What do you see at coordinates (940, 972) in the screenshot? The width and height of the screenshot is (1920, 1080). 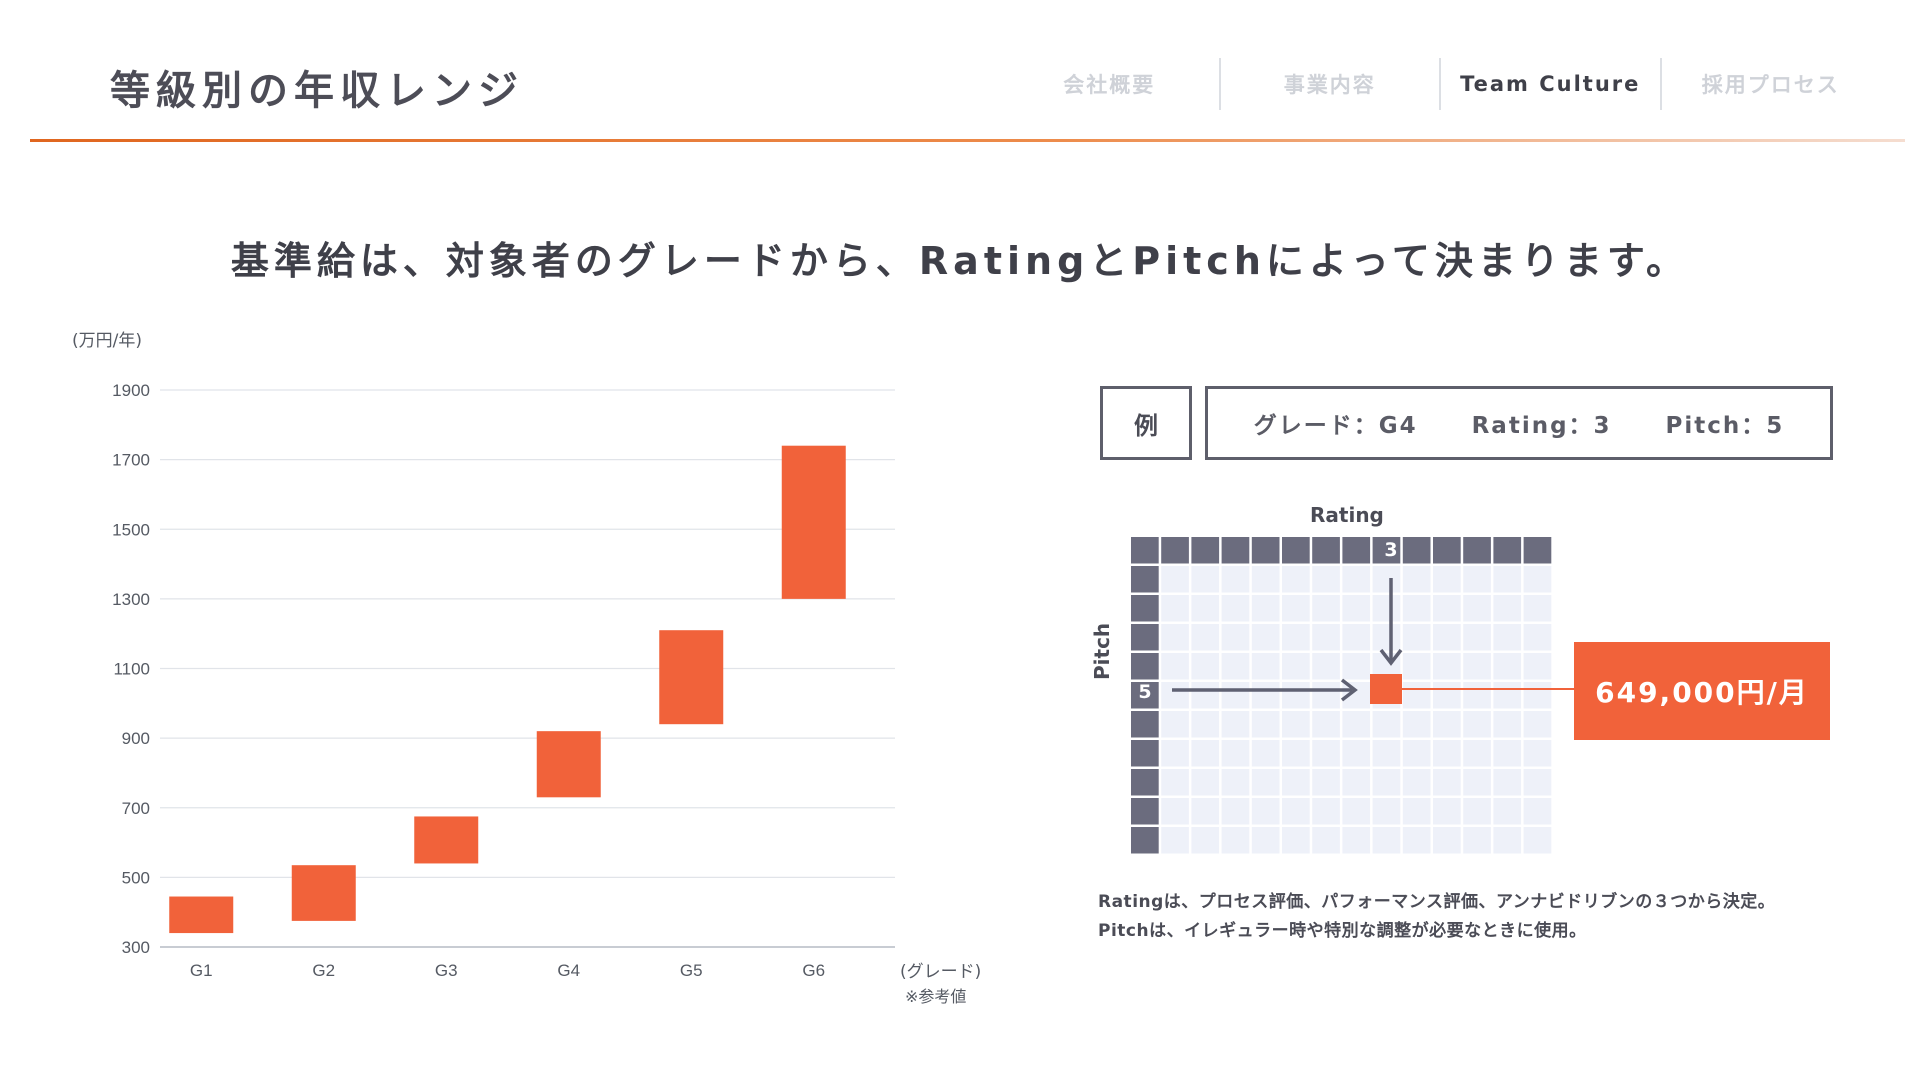 I see `x-unit-label: (グレード)` at bounding box center [940, 972].